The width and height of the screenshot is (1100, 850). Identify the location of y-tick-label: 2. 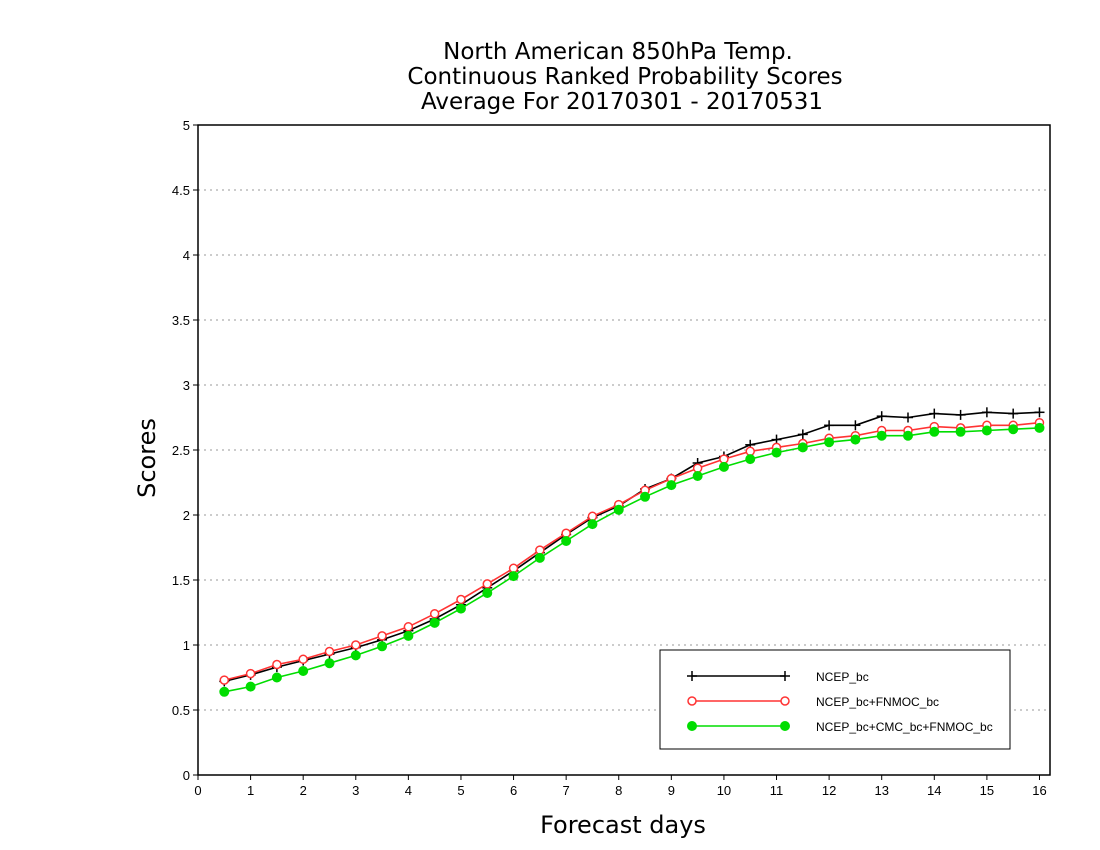
(186, 515).